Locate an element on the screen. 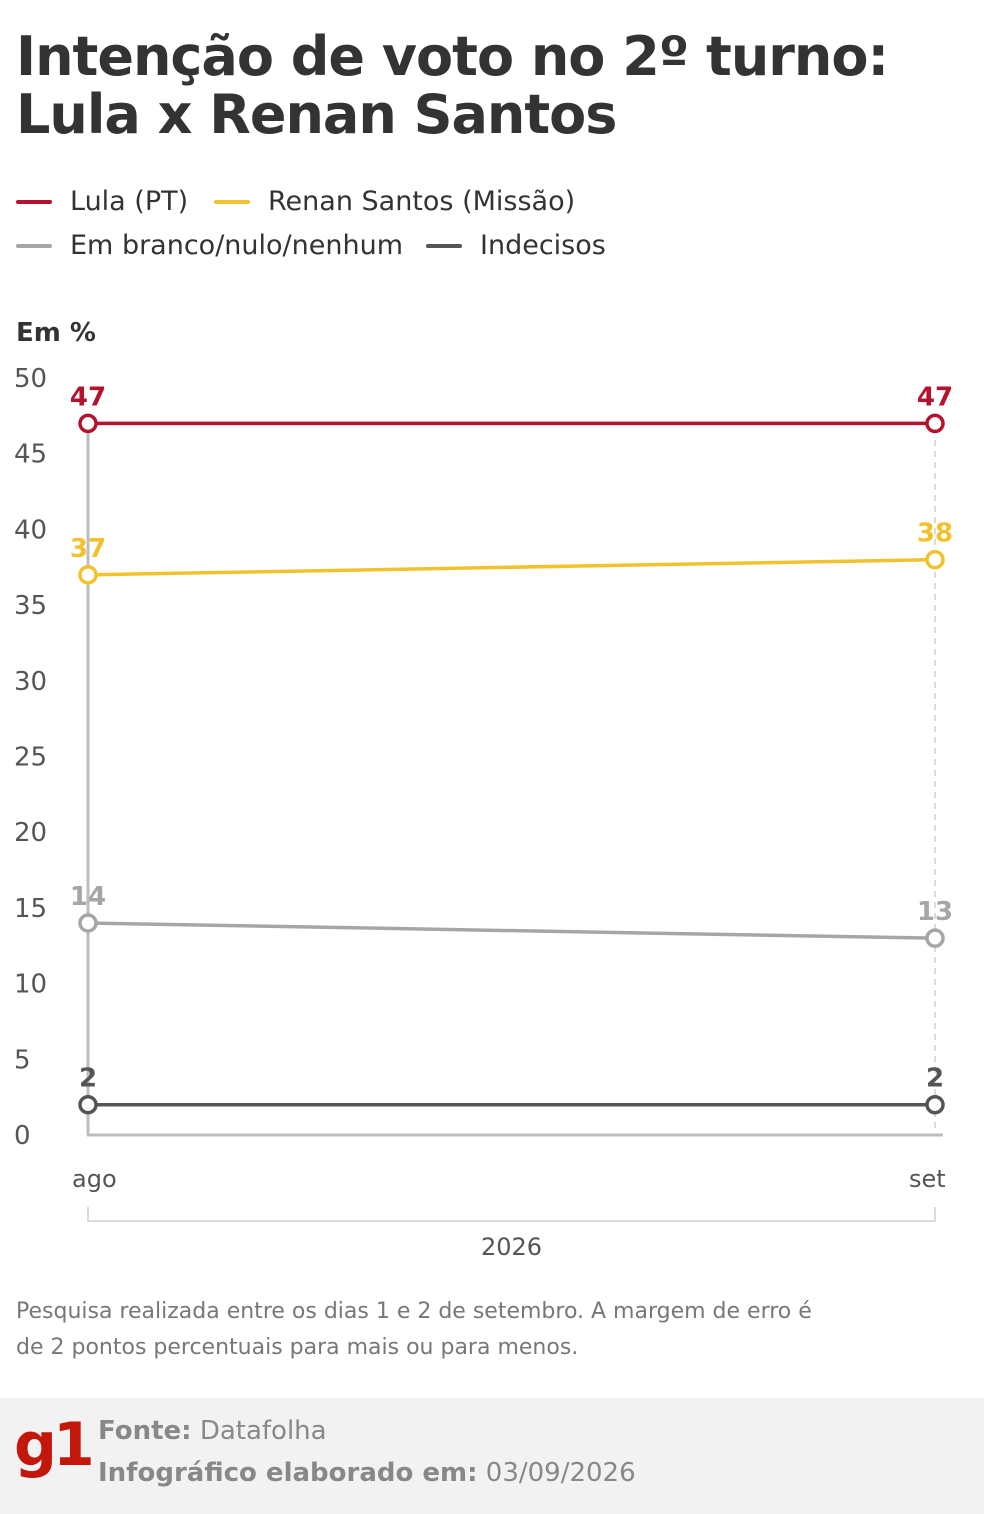 The height and width of the screenshot is (1514, 984). legend-label: Indecisos is located at coordinates (543, 245).